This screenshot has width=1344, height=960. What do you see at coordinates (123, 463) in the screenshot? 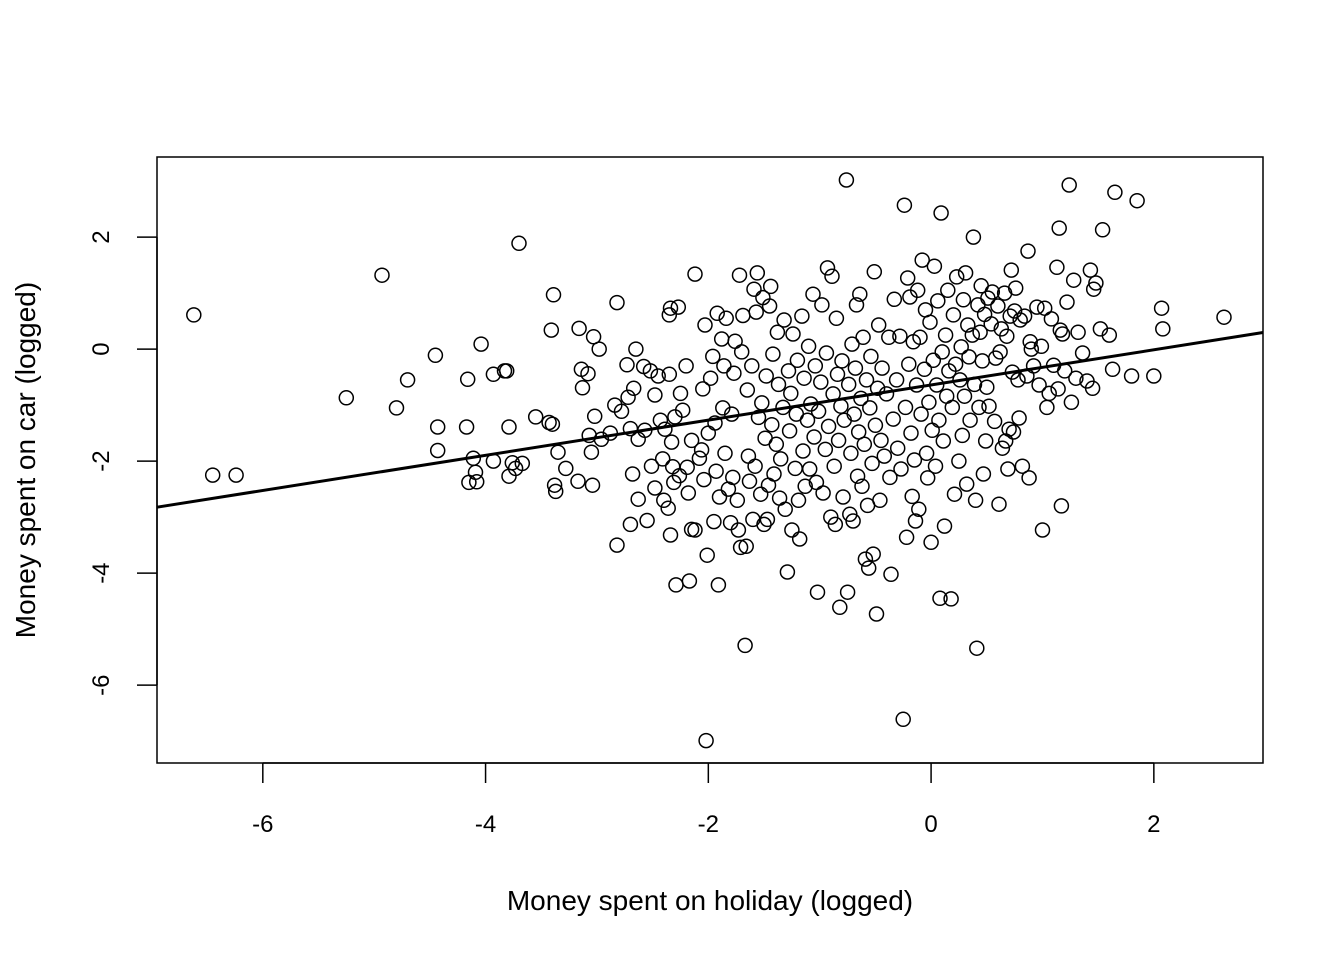
I see `y-axis: -6 -4 -2 0 2` at bounding box center [123, 463].